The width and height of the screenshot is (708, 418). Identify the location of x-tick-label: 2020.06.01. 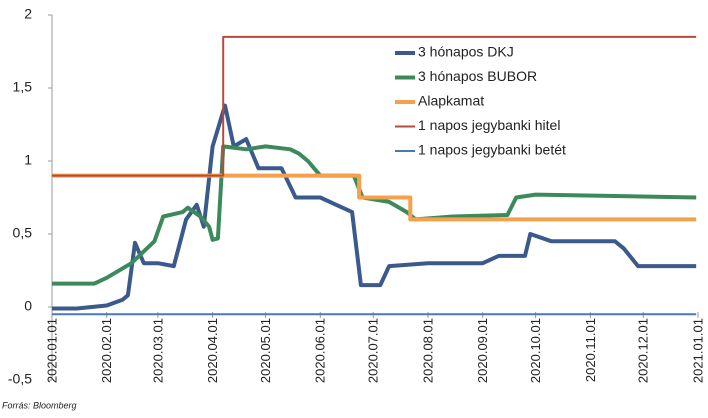
(320, 350).